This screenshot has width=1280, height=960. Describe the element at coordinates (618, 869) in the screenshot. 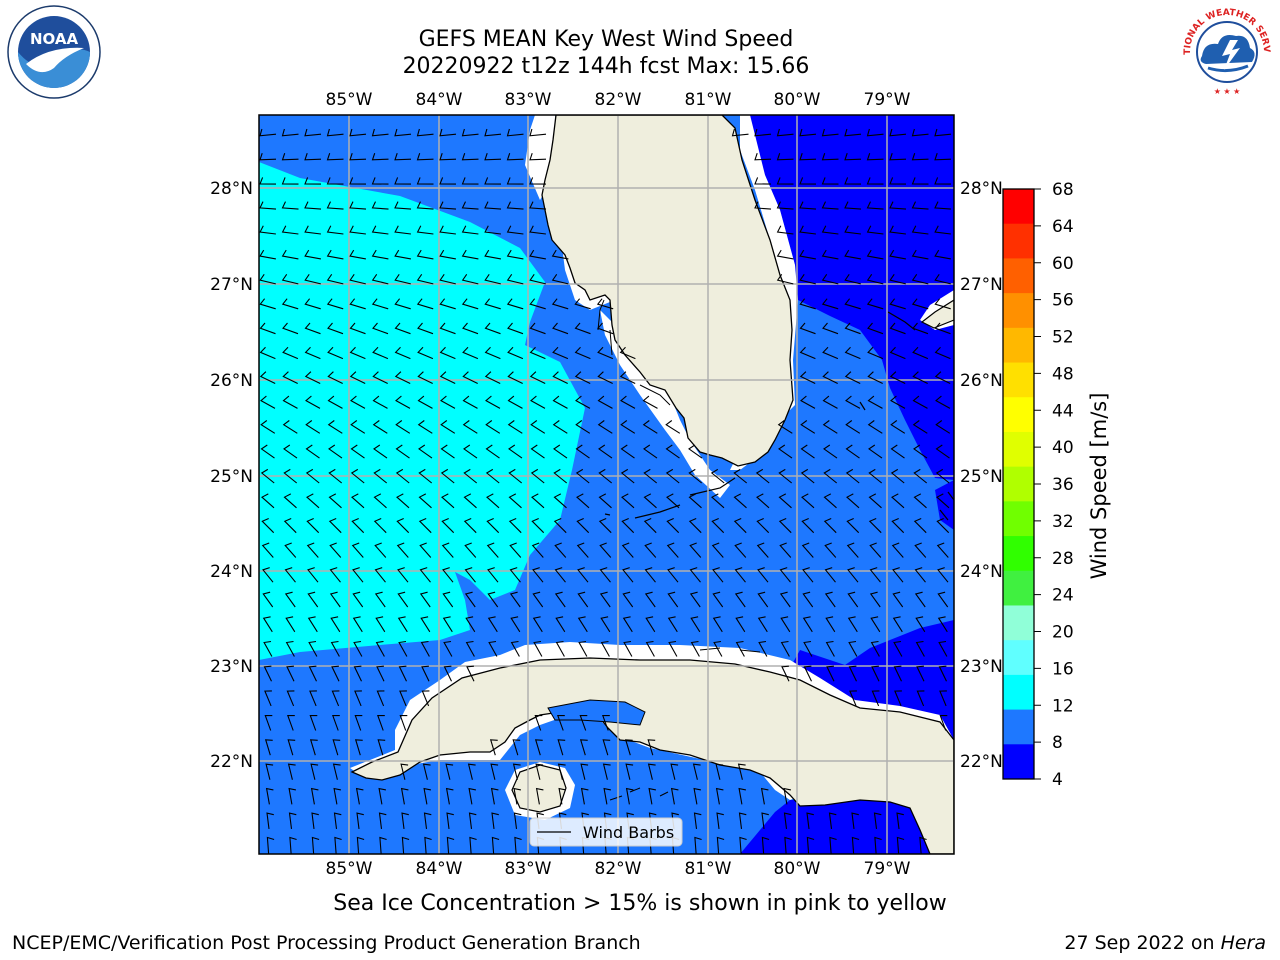

I see `lon-label-bottom: 82°W` at that location.